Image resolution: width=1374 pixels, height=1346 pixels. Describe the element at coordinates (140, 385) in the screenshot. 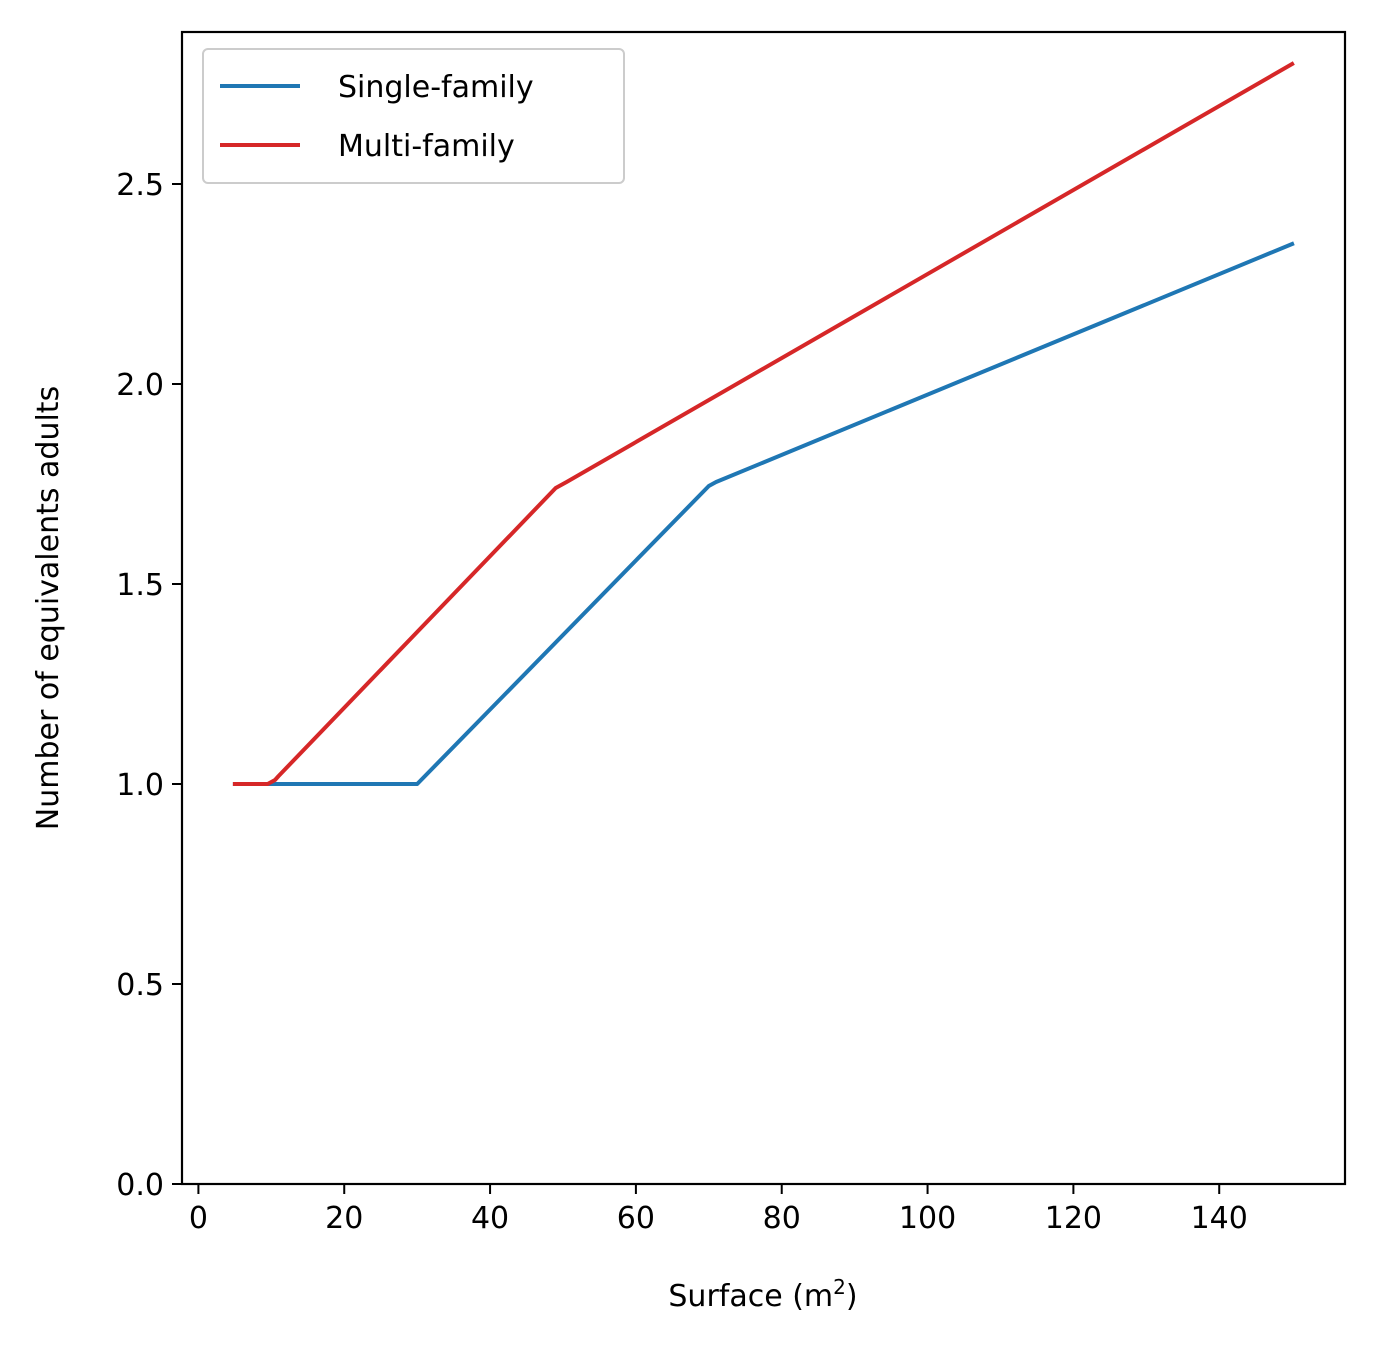

I see `y-tick-label: 2.0` at that location.